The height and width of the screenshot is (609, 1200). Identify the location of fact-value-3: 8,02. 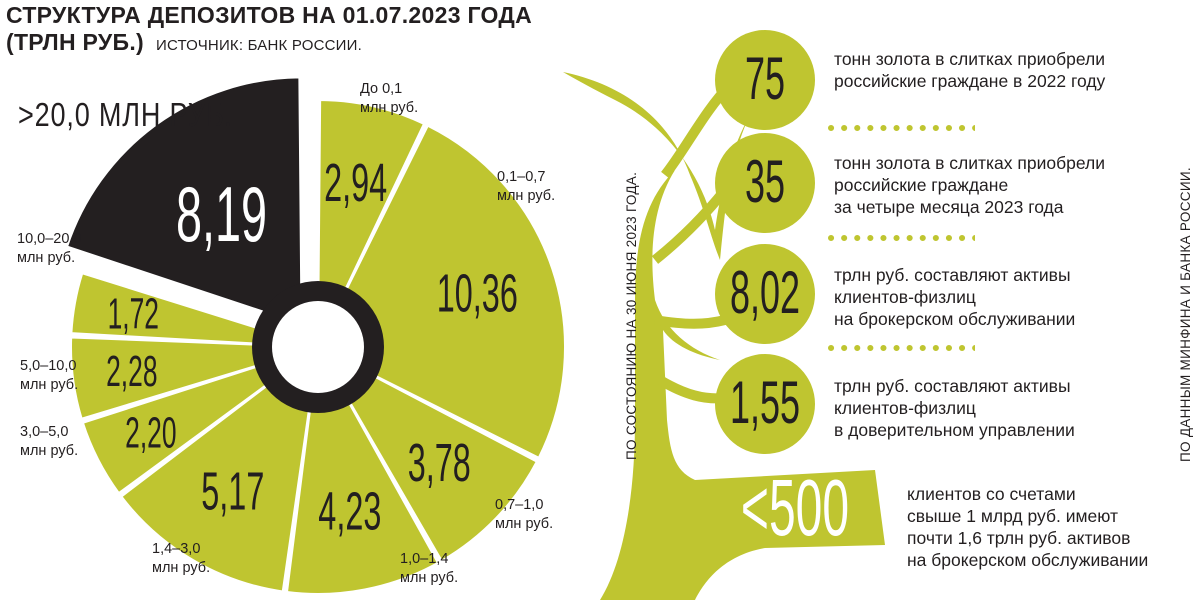
(765, 292).